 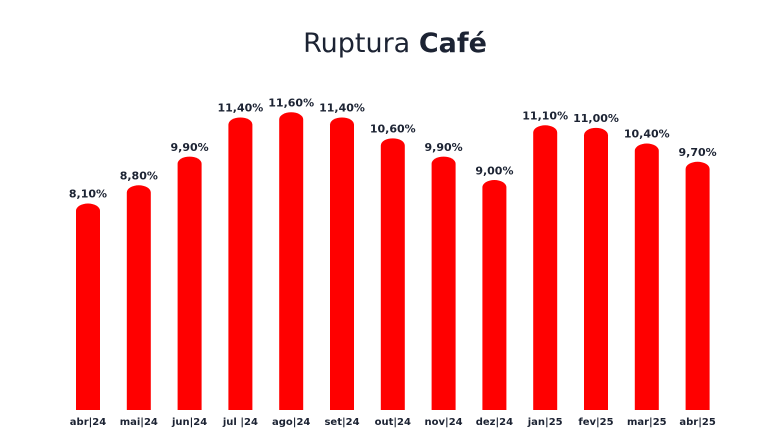 I want to click on value-label: 8,80%, so click(x=139, y=175).